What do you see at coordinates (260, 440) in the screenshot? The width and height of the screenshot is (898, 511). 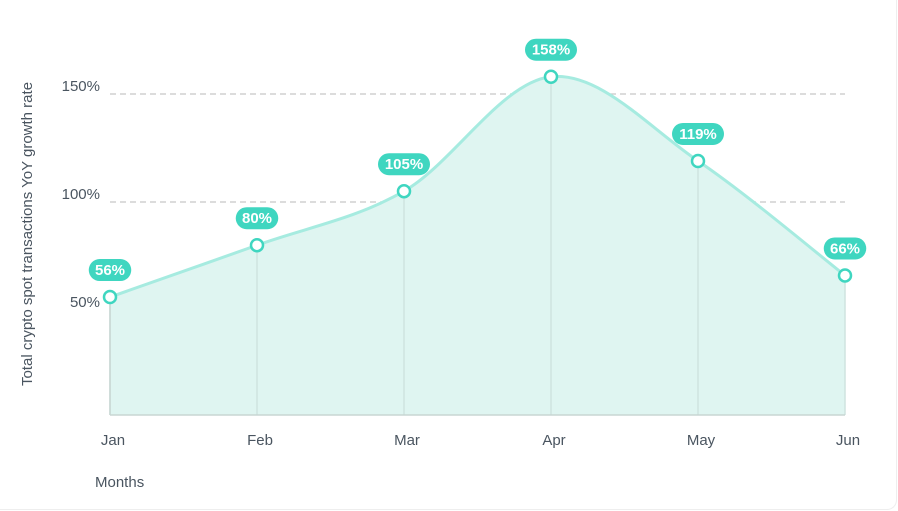 I see `x-tick-label: Feb` at bounding box center [260, 440].